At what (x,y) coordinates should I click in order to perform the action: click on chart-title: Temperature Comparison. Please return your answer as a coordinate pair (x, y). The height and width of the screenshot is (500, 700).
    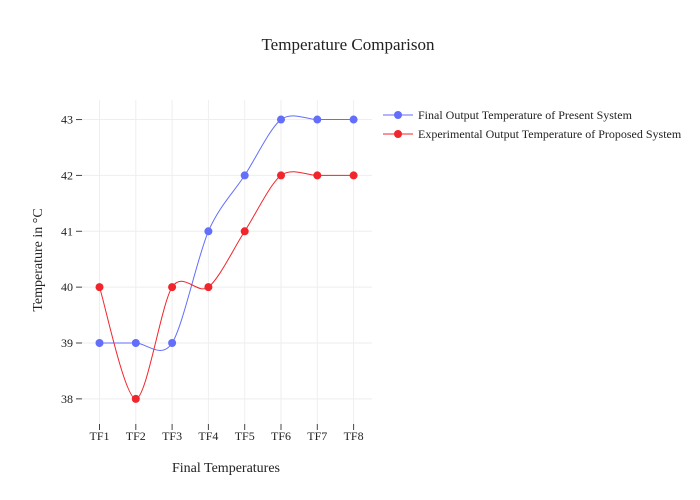
    Looking at the image, I should click on (348, 44).